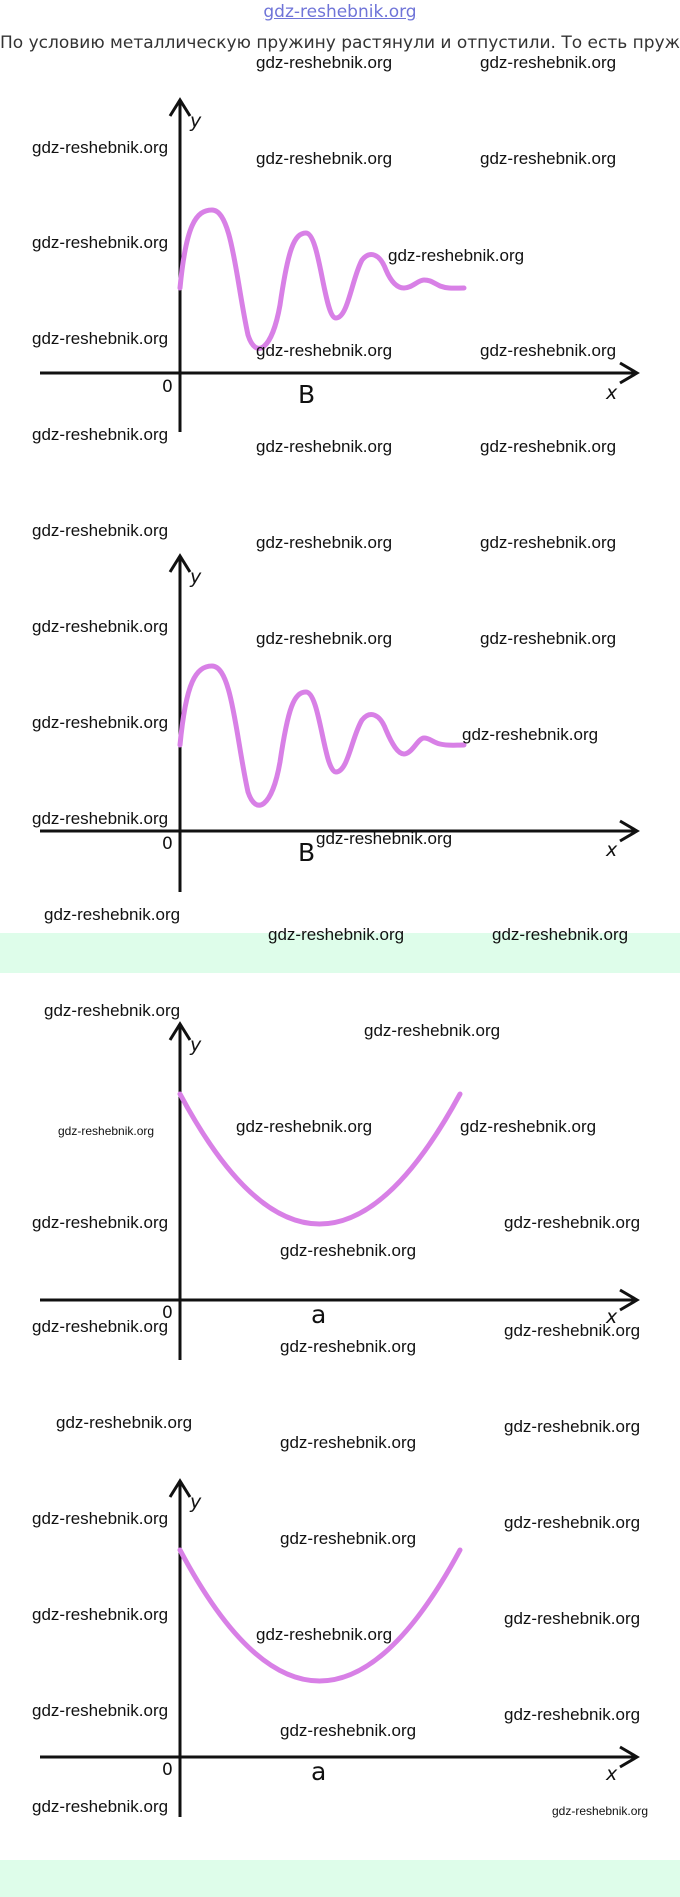  What do you see at coordinates (322, 735) in the screenshot?
I see `graph-2-curve` at bounding box center [322, 735].